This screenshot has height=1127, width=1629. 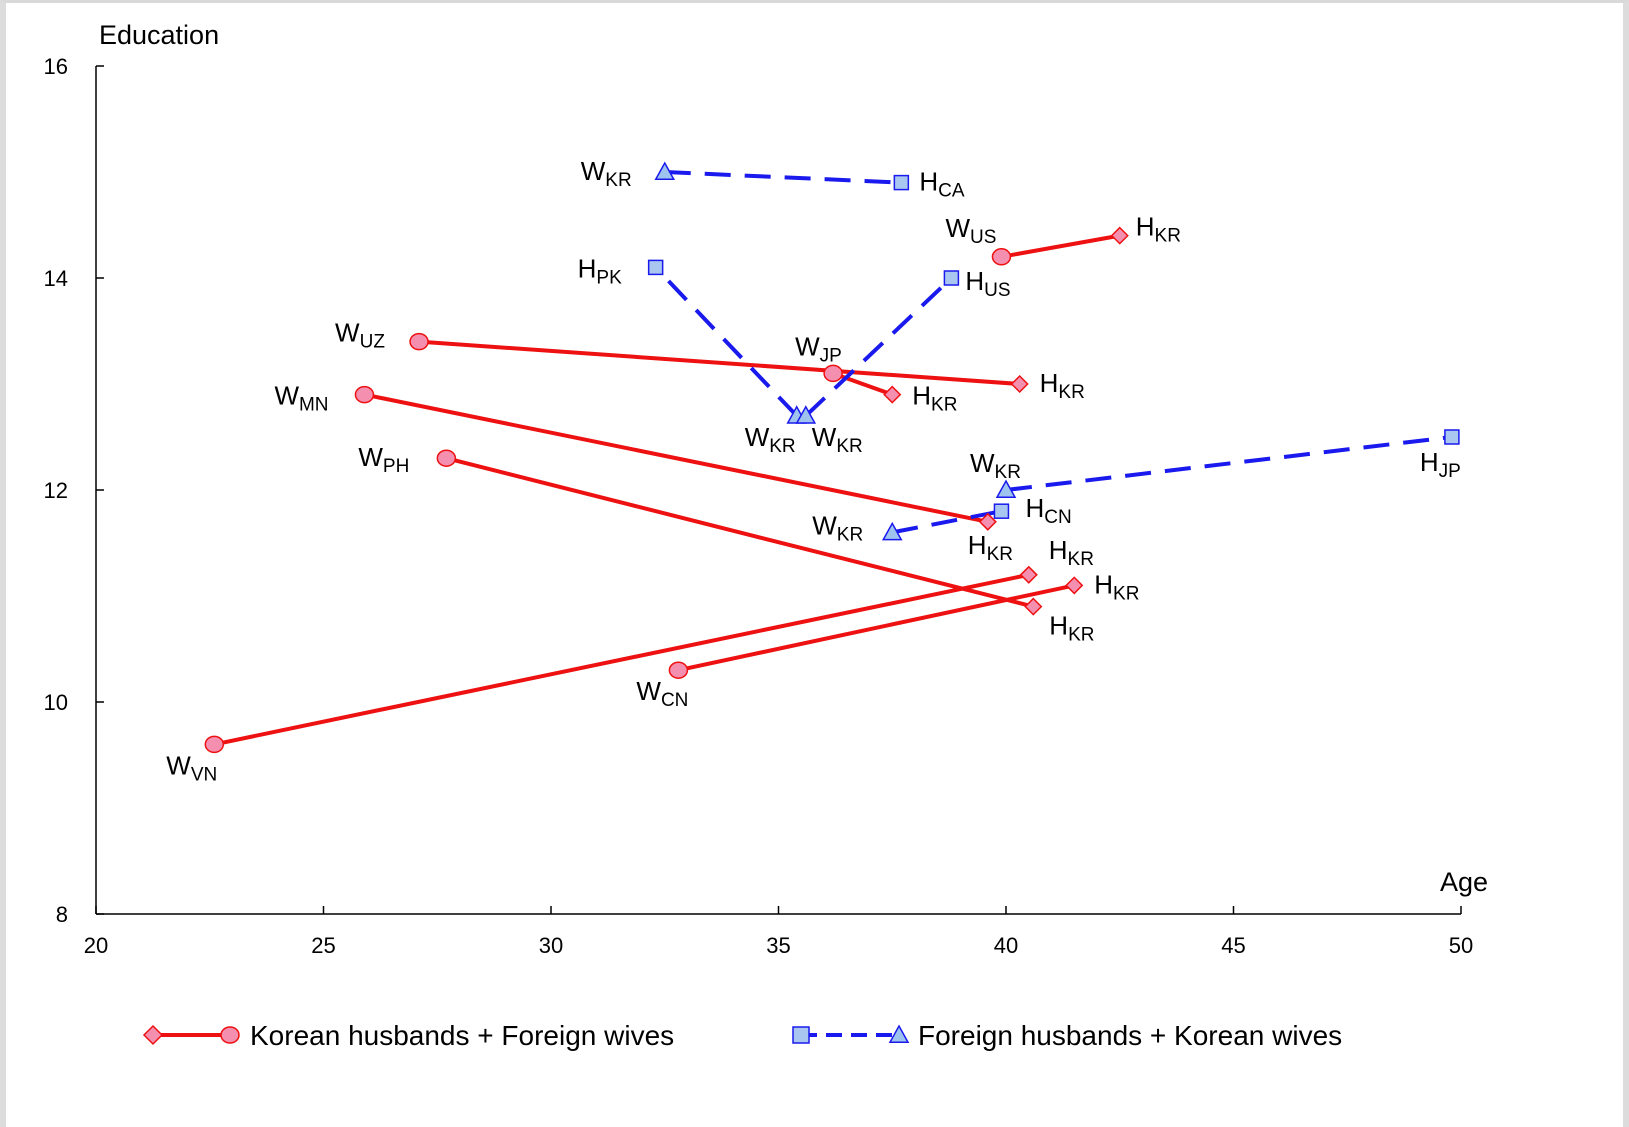 I want to click on husband-label-country: JP, so click(x=1450, y=471).